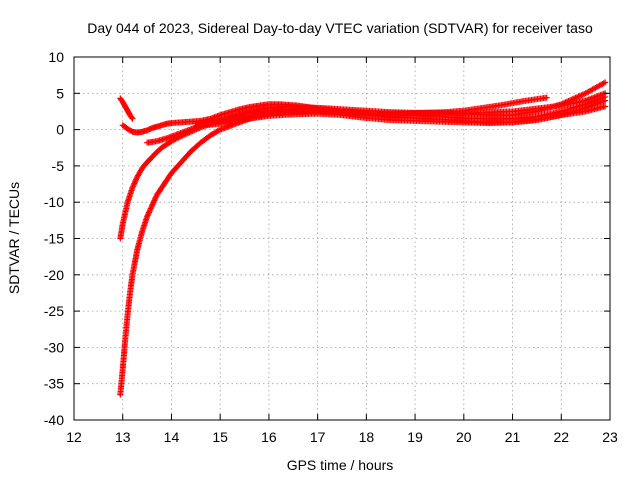  Describe the element at coordinates (60, 130) in the screenshot. I see `y-tick-label: 0` at that location.